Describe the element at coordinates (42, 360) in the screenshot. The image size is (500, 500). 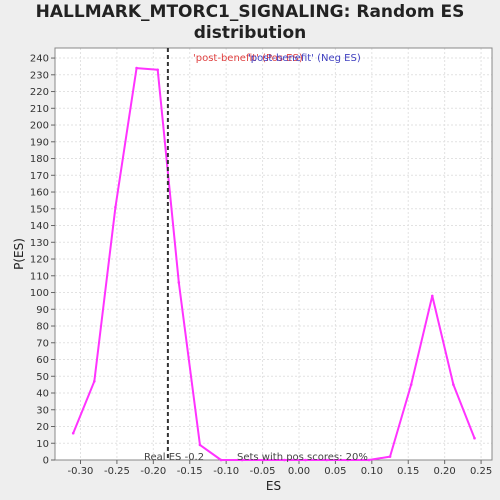
I see `y-tick-label: 60` at that location.